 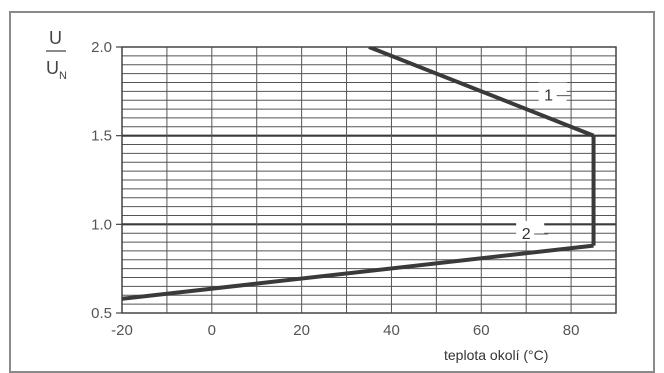 I want to click on annotation-label-1: 1, so click(x=548, y=96).